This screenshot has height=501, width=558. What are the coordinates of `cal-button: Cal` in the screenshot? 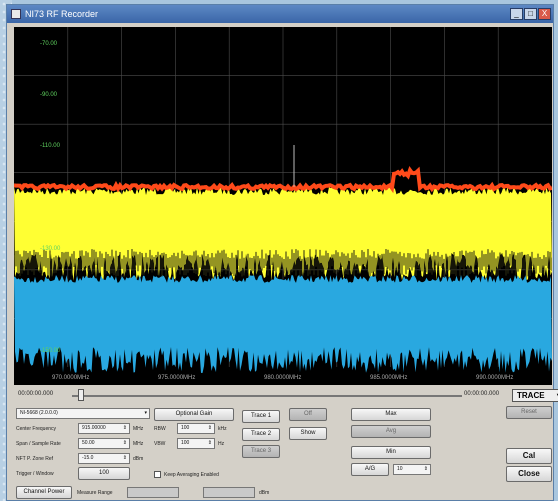 It's located at (529, 456).